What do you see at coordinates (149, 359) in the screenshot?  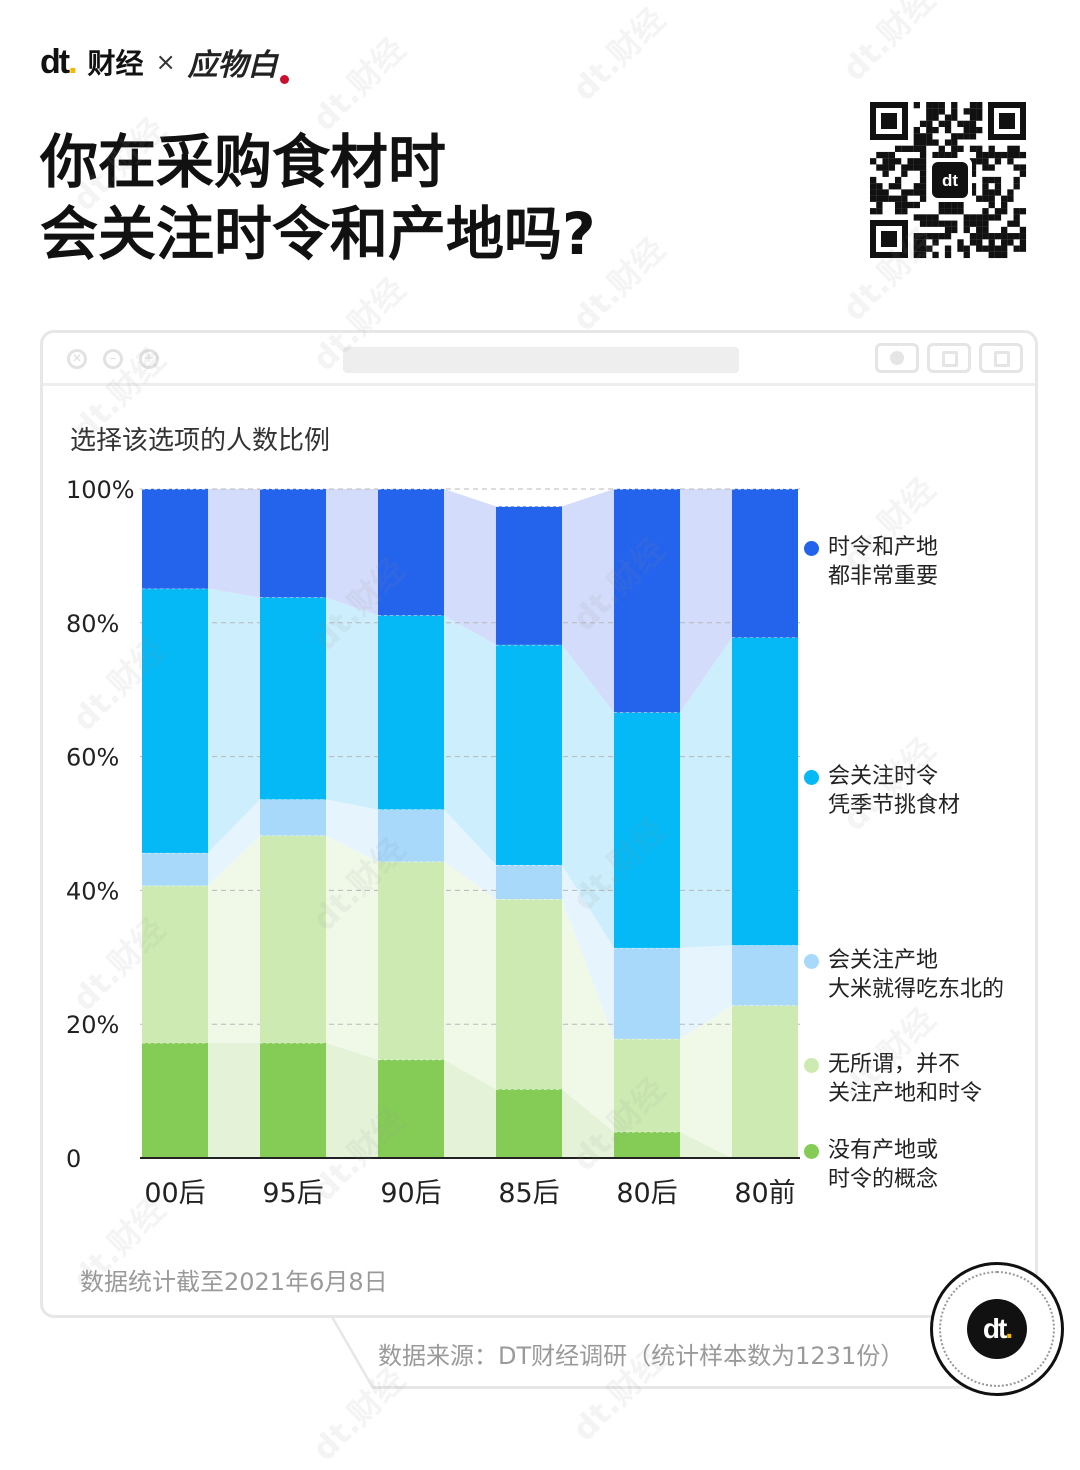 I see `window-maximize-icon: +` at bounding box center [149, 359].